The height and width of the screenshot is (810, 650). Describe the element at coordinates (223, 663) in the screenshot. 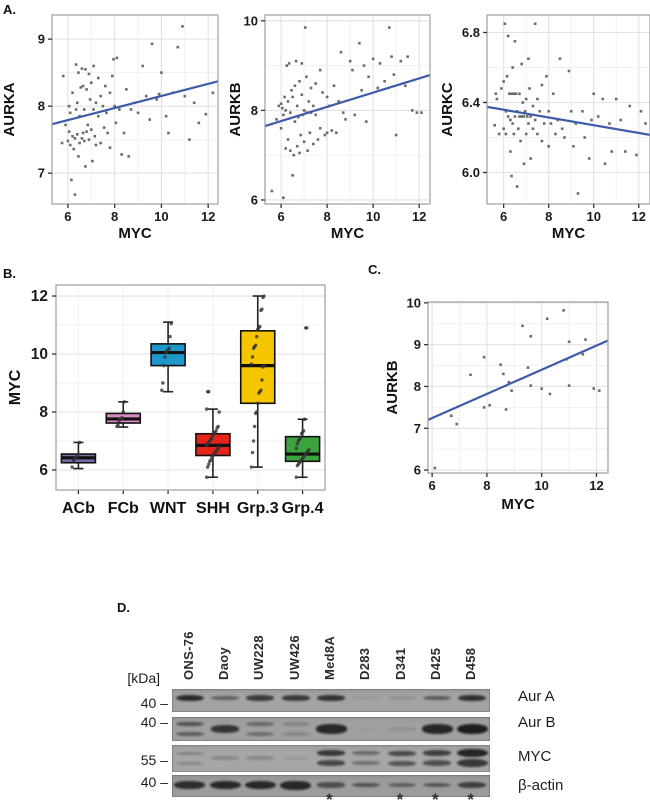

I see `lane-label-daoy: Daoy` at that location.